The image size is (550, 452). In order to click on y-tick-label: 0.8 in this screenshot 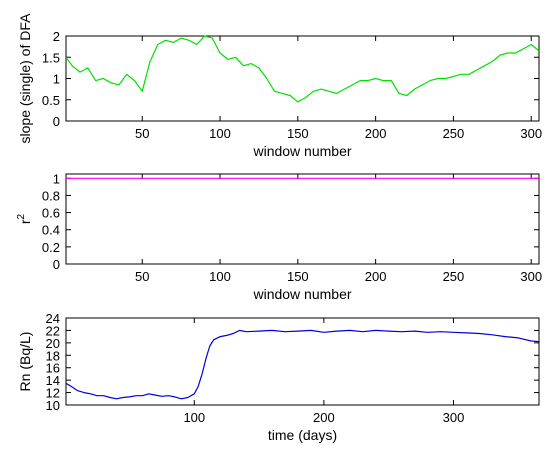, I will do `click(51, 195)`.